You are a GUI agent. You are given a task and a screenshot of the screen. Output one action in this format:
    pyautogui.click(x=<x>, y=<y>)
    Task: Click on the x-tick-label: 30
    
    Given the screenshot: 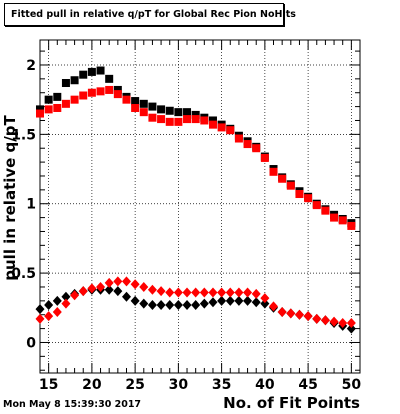 What is the action you would take?
    pyautogui.click(x=179, y=385)
    